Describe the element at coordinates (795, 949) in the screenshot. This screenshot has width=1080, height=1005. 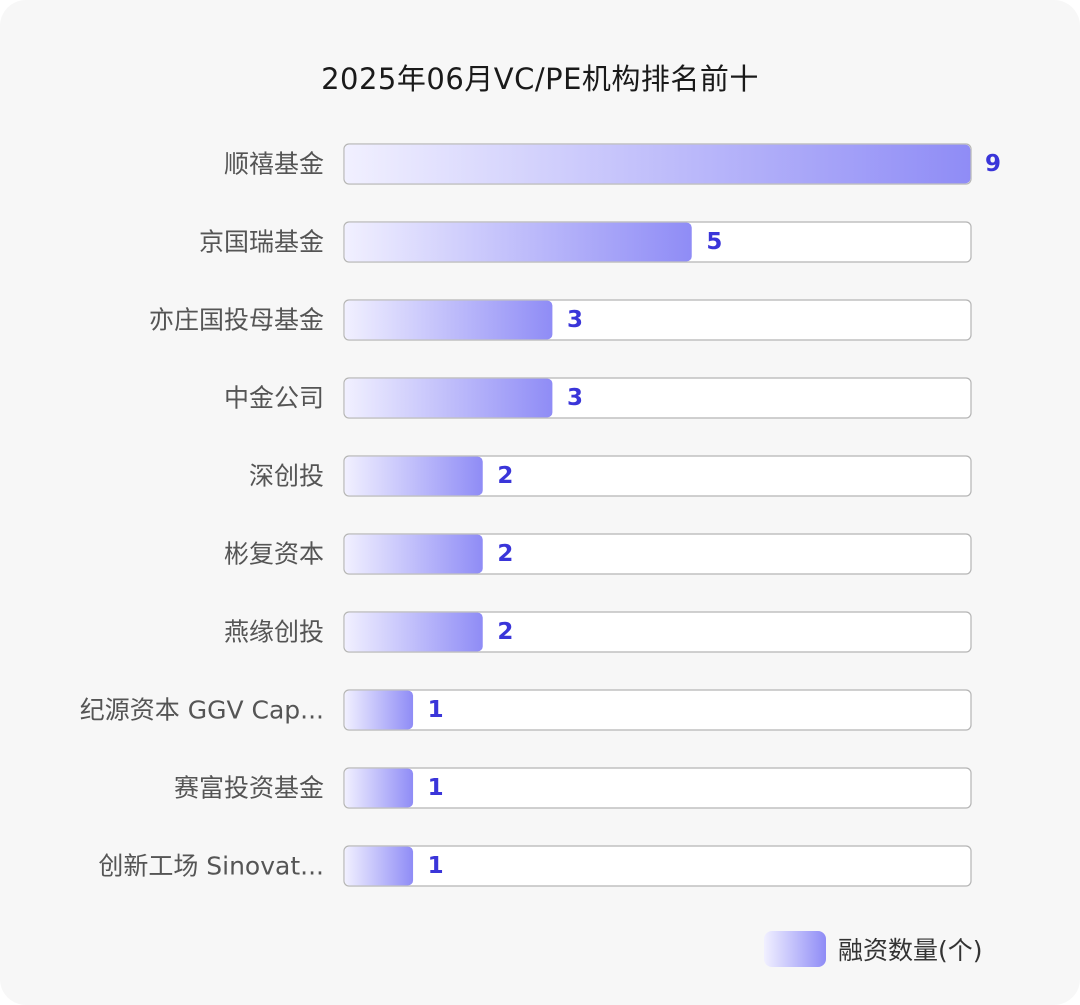
I see `legend-swatch` at that location.